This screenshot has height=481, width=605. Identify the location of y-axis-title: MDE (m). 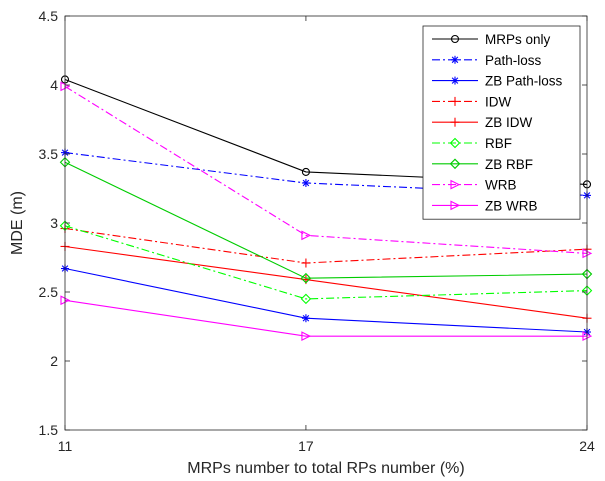
(17, 223).